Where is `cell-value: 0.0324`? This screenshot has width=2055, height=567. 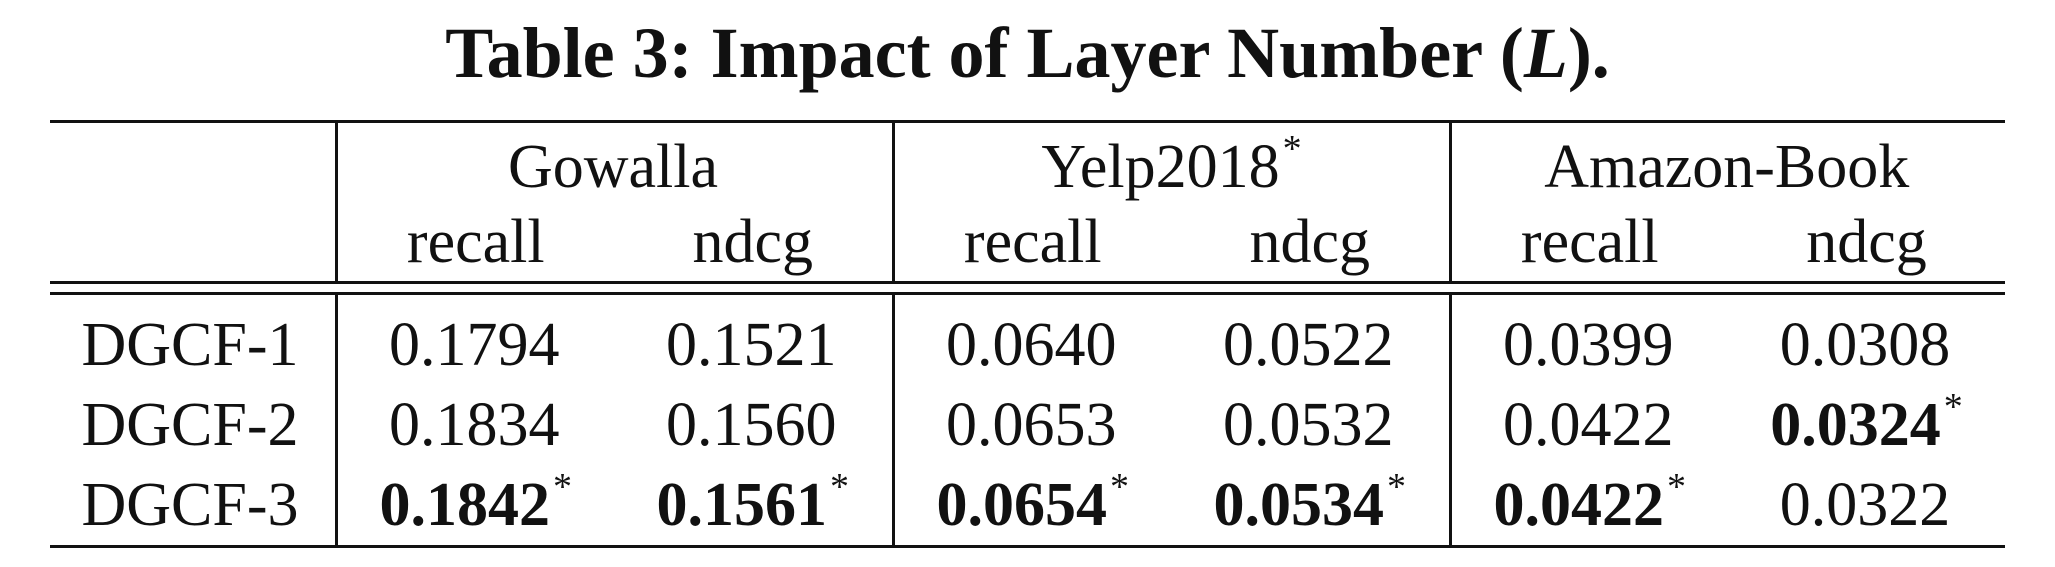
cell-value: 0.0324 is located at coordinates (1855, 424).